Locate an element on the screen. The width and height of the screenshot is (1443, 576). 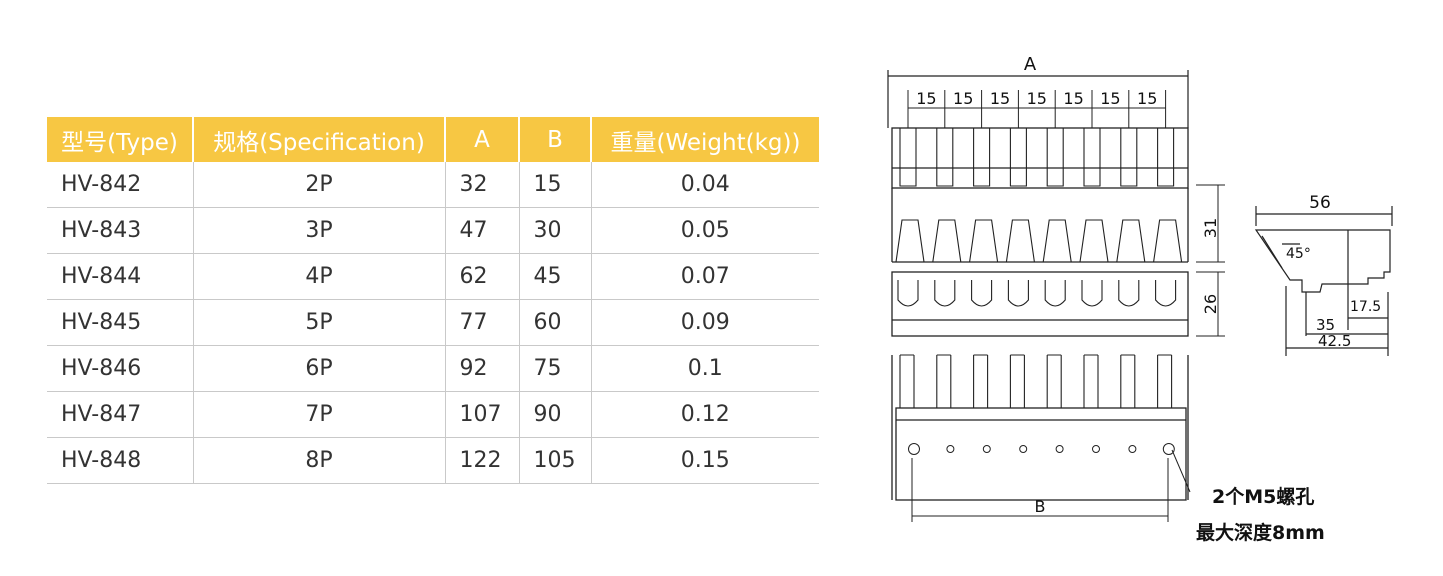
cell-a: 47 is located at coordinates (482, 230).